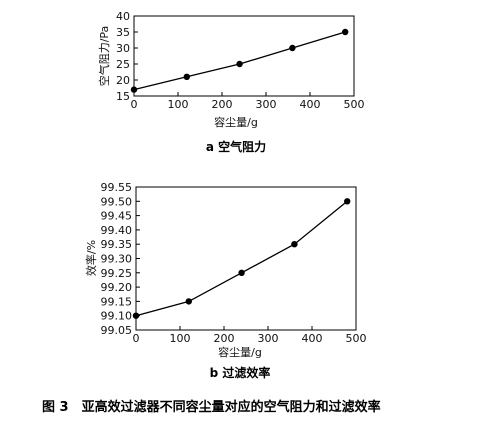 This screenshot has width=490, height=422. Describe the element at coordinates (123, 80) in the screenshot. I see `chart-a-y-tick-label: 20` at that location.